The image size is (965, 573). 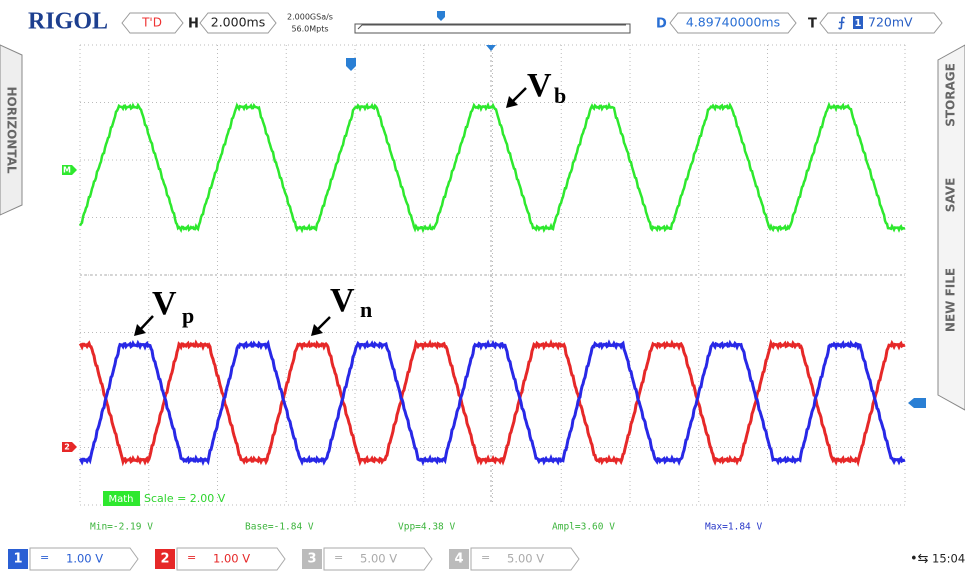 What do you see at coordinates (310, 17) in the screenshot?
I see `sample-rate: 2.000GSa/s` at bounding box center [310, 17].